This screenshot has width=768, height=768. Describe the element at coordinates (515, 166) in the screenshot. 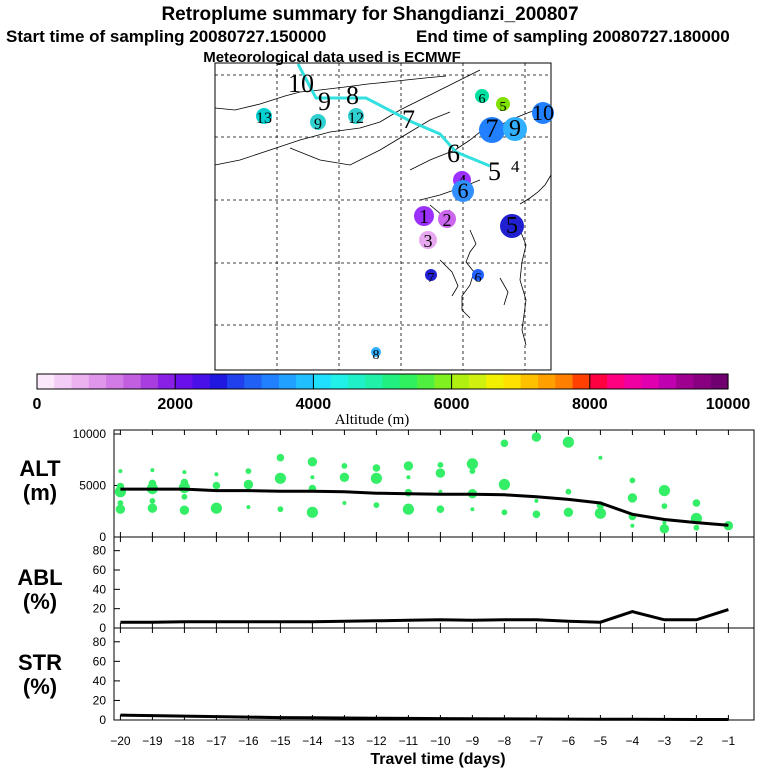

I see `path-day-label: 4` at that location.